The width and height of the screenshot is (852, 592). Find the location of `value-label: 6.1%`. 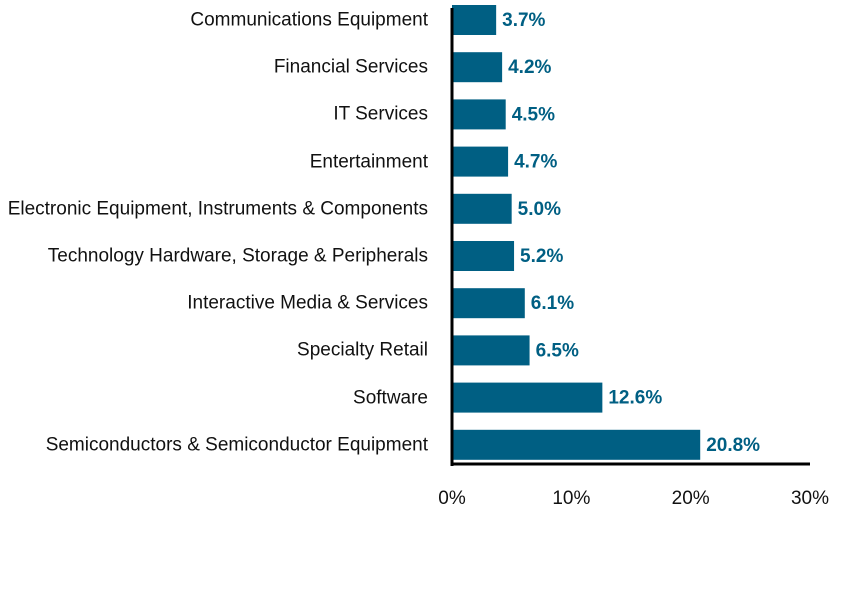

value-label: 6.1% is located at coordinates (552, 303).